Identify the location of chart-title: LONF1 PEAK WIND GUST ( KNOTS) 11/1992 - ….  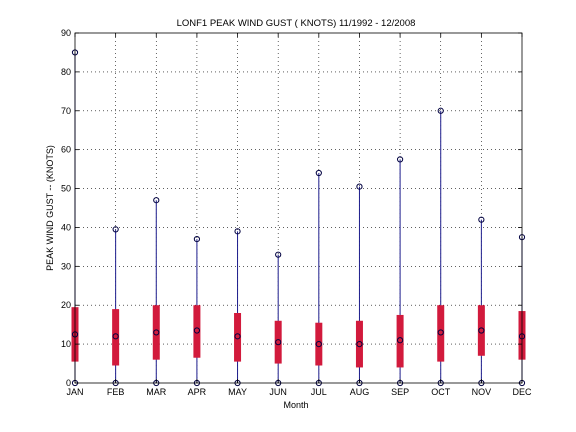
(296, 23).